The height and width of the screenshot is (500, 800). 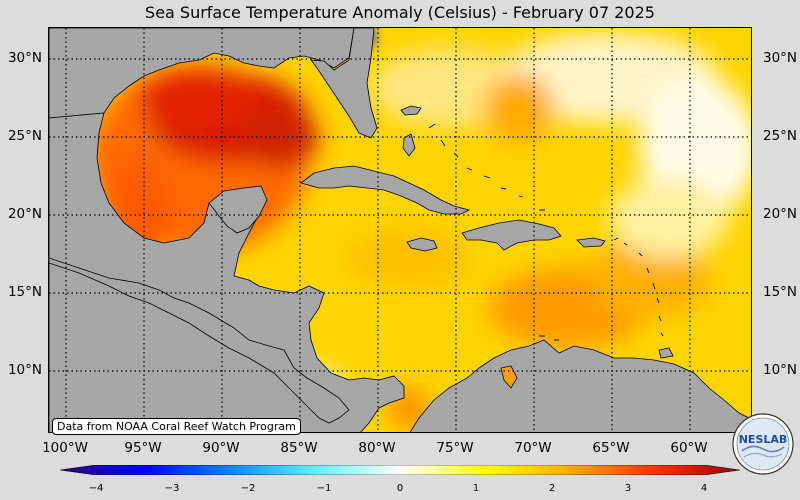 I want to click on colorbar-tick-label: −4, so click(x=96, y=488).